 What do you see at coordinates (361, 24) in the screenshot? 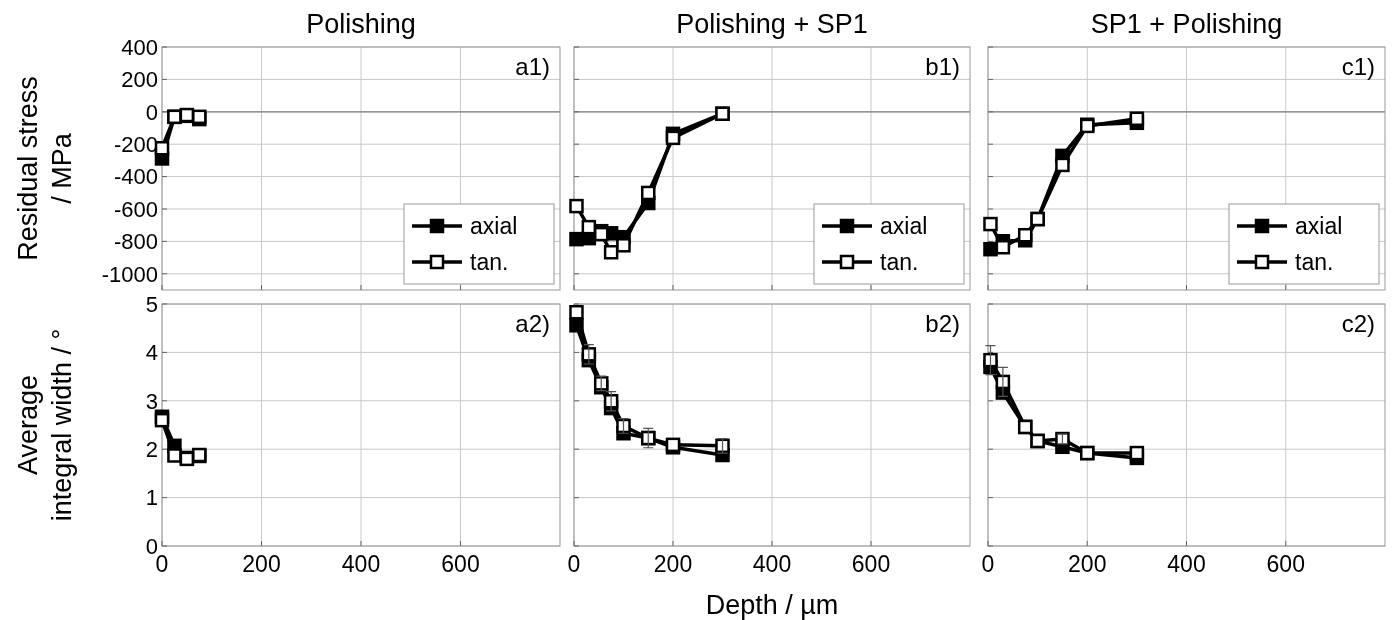
I see `chart-title: Polishing` at bounding box center [361, 24].